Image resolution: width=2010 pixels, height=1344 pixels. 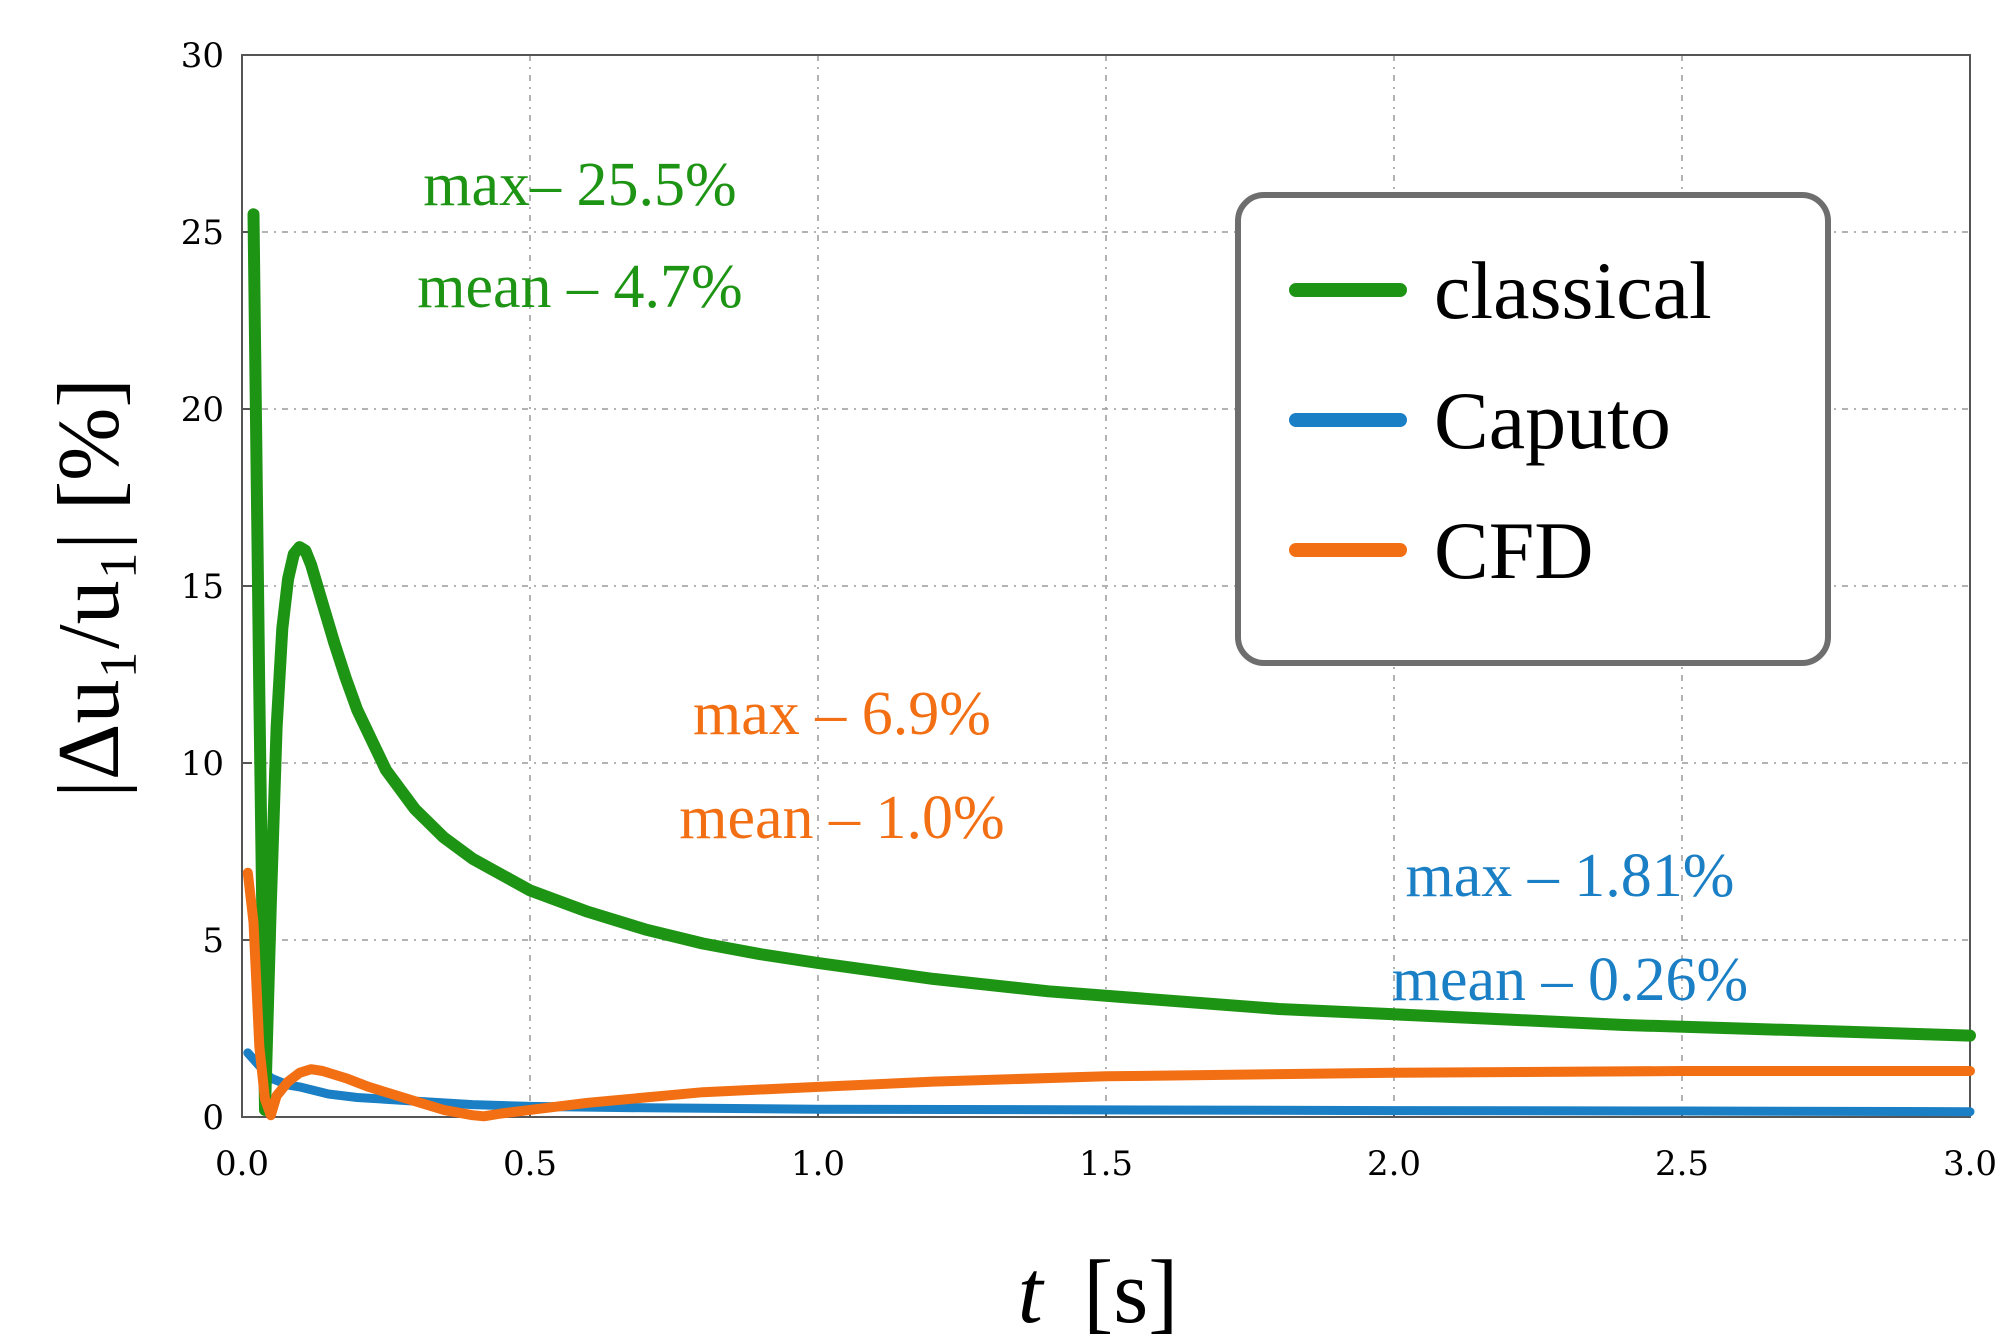 What do you see at coordinates (1573, 290) in the screenshot?
I see `legend-label-classical: classical` at bounding box center [1573, 290].